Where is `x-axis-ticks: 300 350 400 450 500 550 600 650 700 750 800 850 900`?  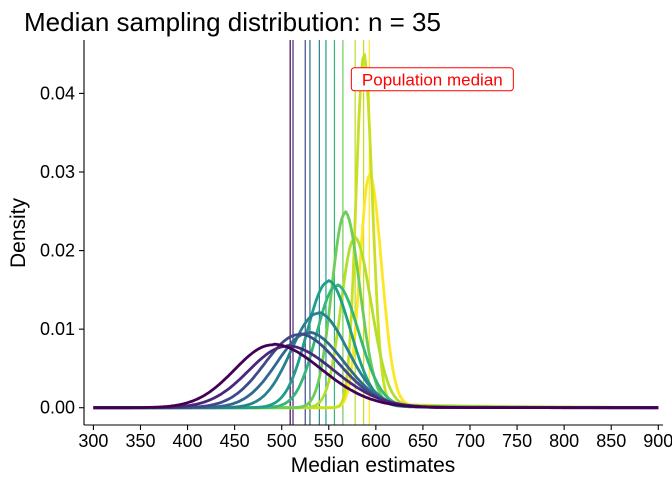 x-axis-ticks: 300 350 400 450 500 550 600 650 700 750 800 850 900 is located at coordinates (375, 438).